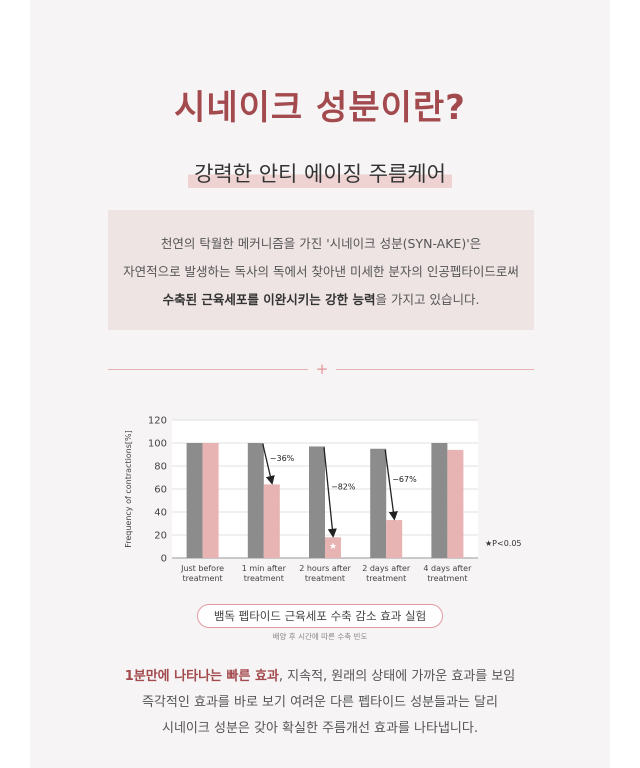 The image size is (640, 768). Describe the element at coordinates (322, 369) in the screenshot. I see `plus-icon: +` at that location.